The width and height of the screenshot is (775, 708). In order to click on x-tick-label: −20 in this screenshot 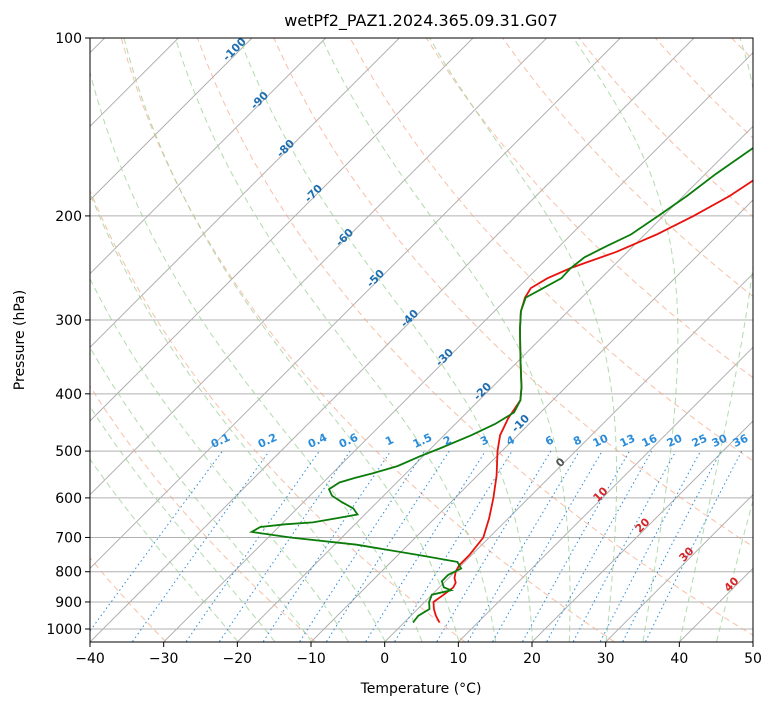, I will do `click(238, 659)`.